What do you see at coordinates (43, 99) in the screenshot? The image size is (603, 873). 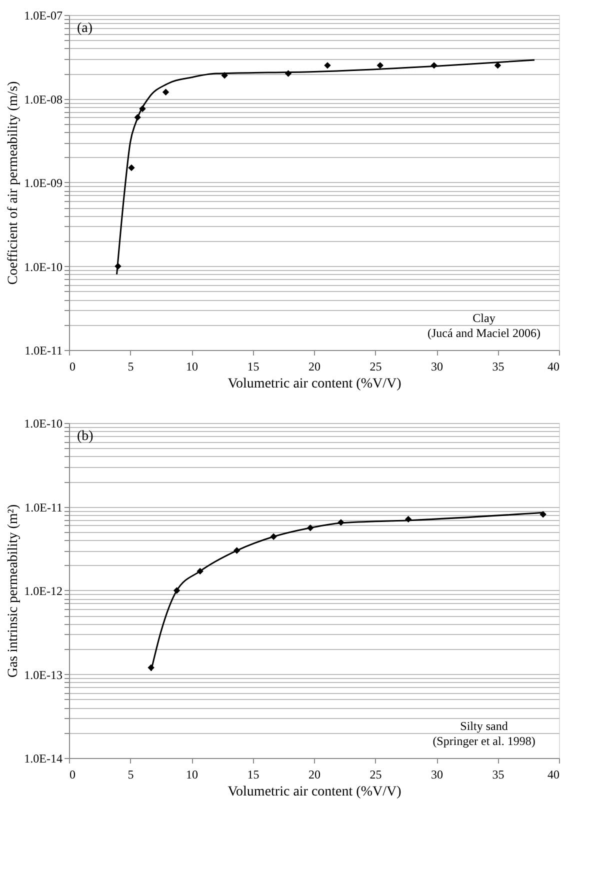 I see `y-tick-label: 1.0E-08` at bounding box center [43, 99].